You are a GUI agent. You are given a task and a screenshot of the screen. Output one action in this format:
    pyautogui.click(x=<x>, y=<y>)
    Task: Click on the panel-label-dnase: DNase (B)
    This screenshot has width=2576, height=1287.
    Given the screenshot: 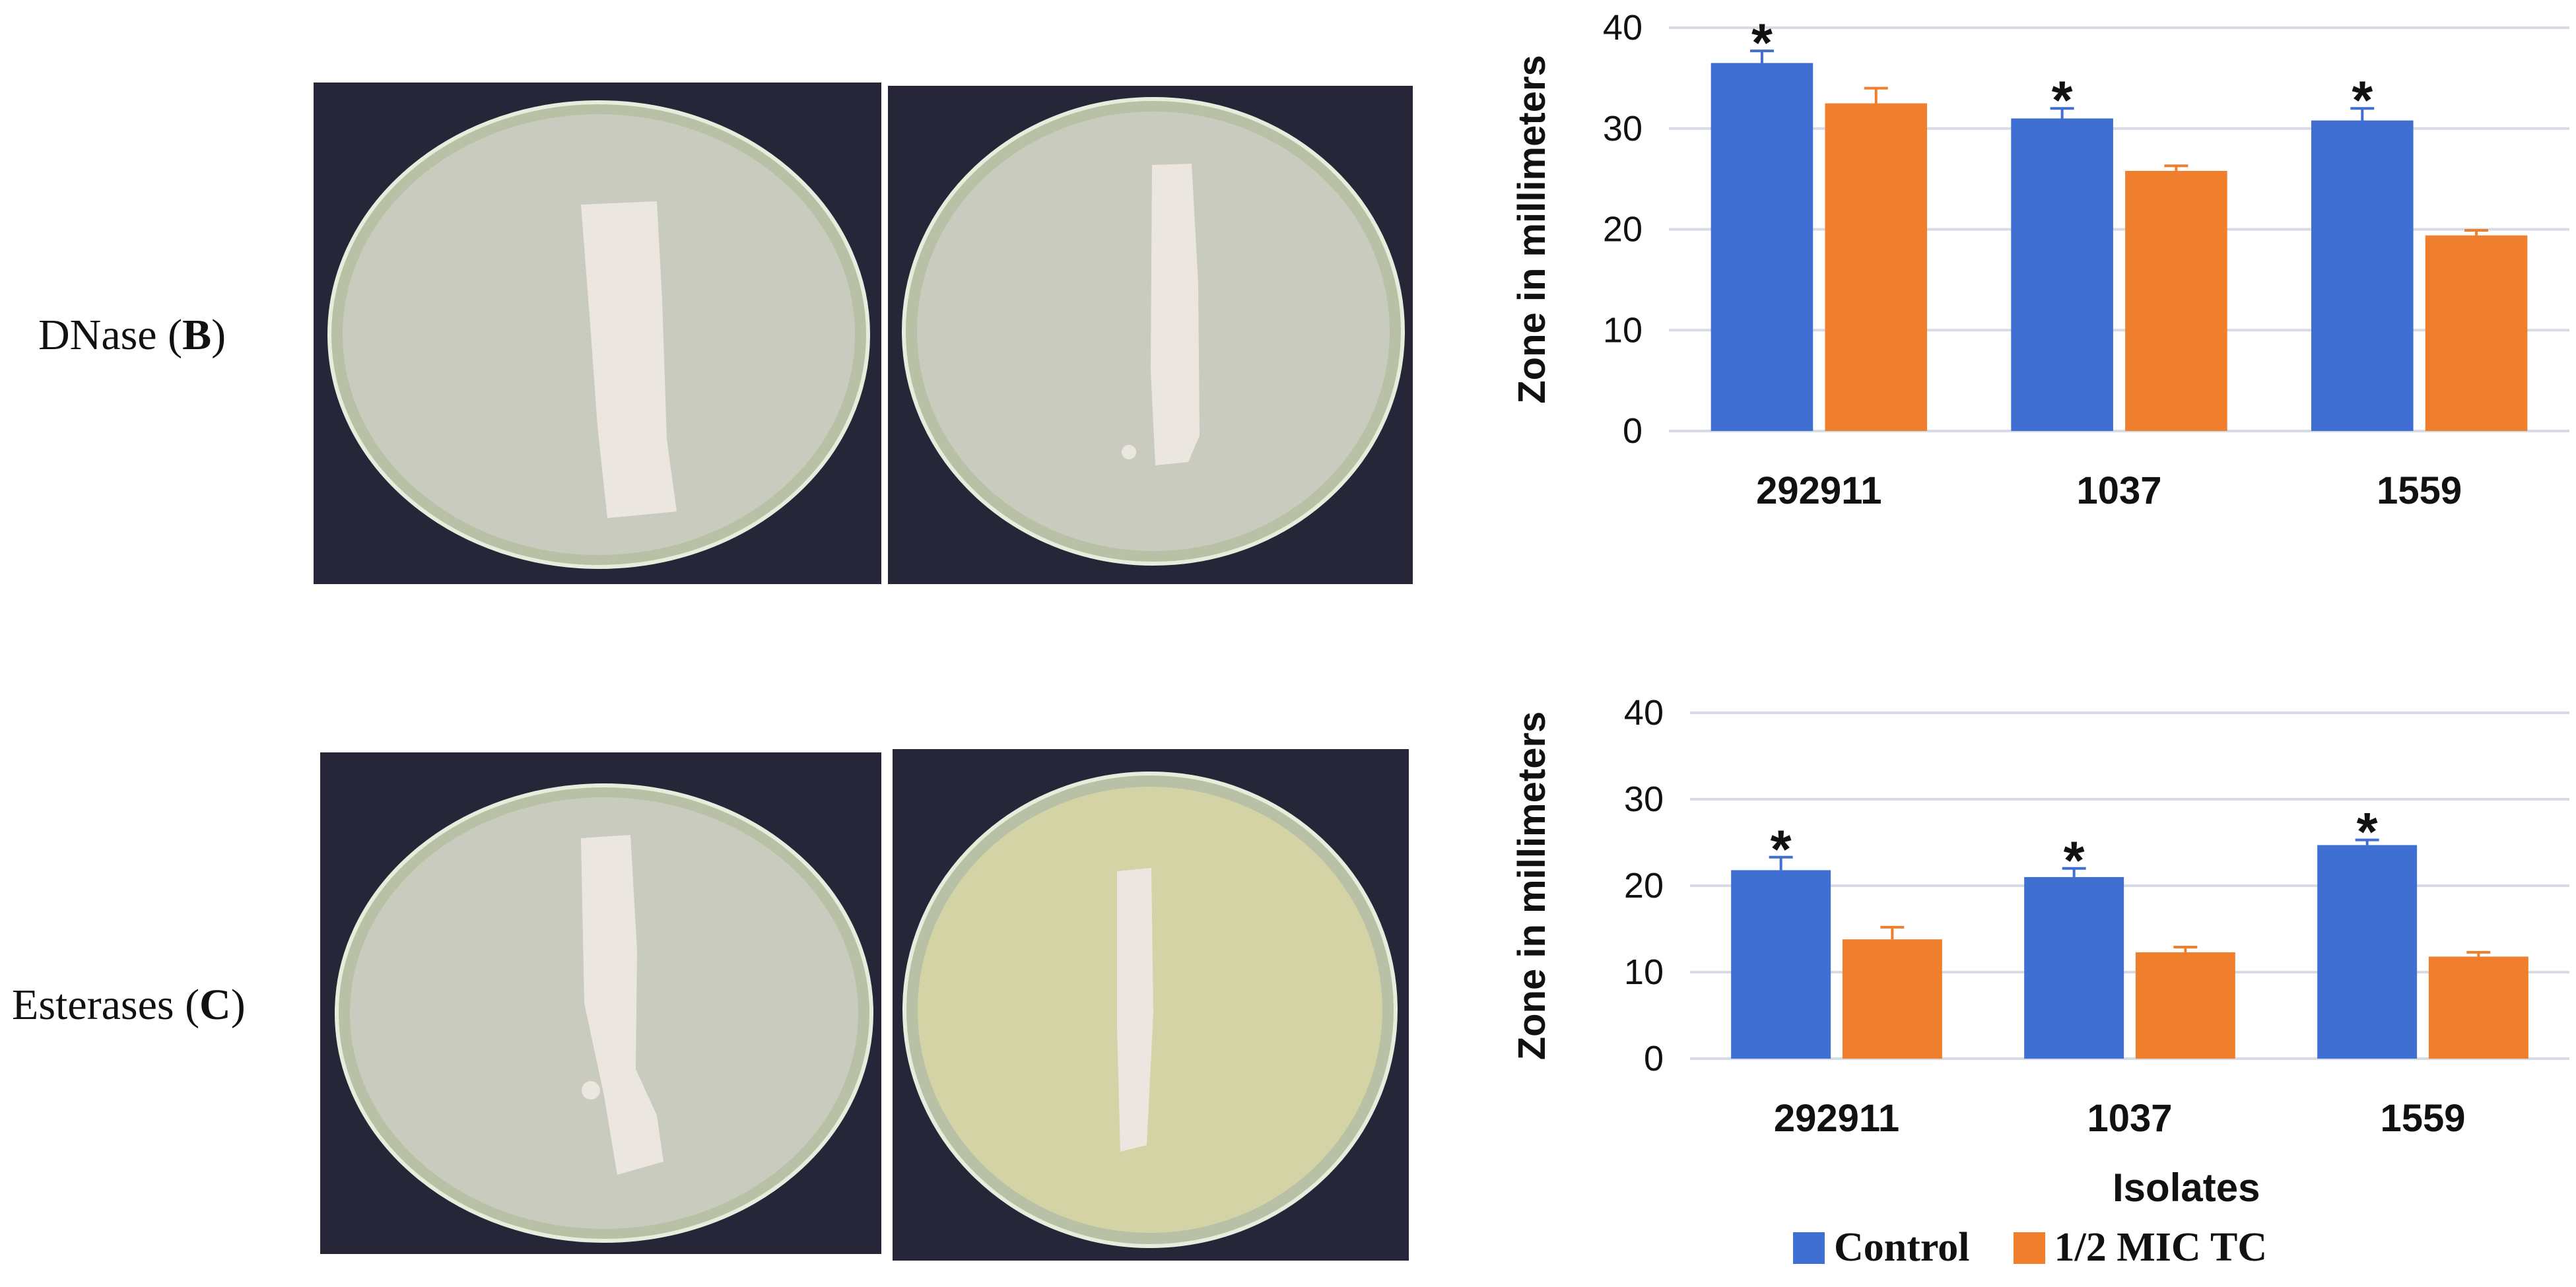 What is the action you would take?
    pyautogui.click(x=132, y=335)
    